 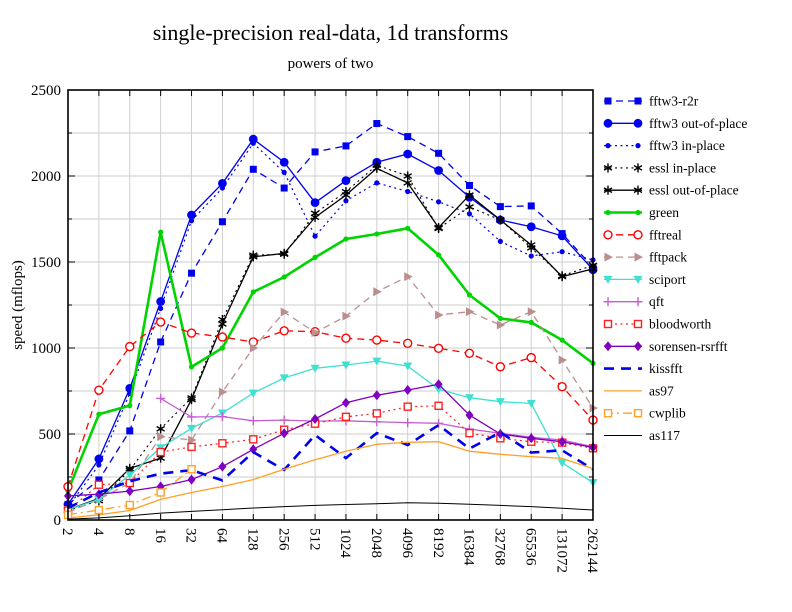 I want to click on series-bloodworth, so click(x=330, y=458).